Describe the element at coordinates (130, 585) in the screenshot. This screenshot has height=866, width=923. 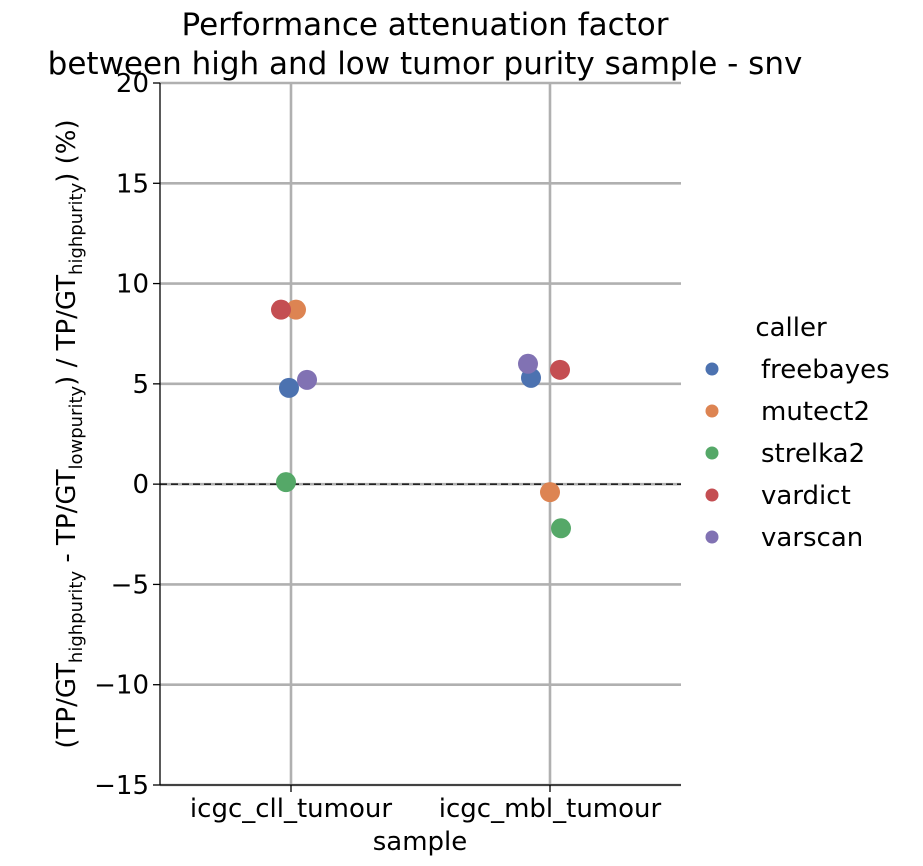
I see `y-tick-label: −5` at that location.